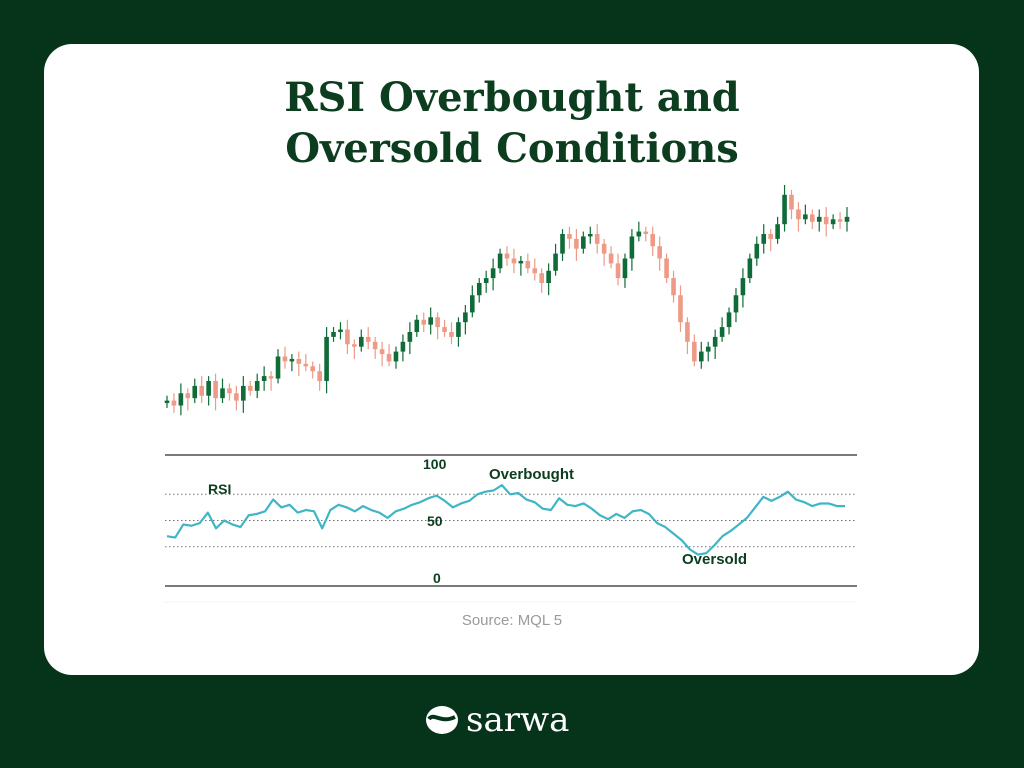 Image resolution: width=1024 pixels, height=768 pixels. Describe the element at coordinates (437, 578) in the screenshot. I see `tick-label-0: 0` at that location.